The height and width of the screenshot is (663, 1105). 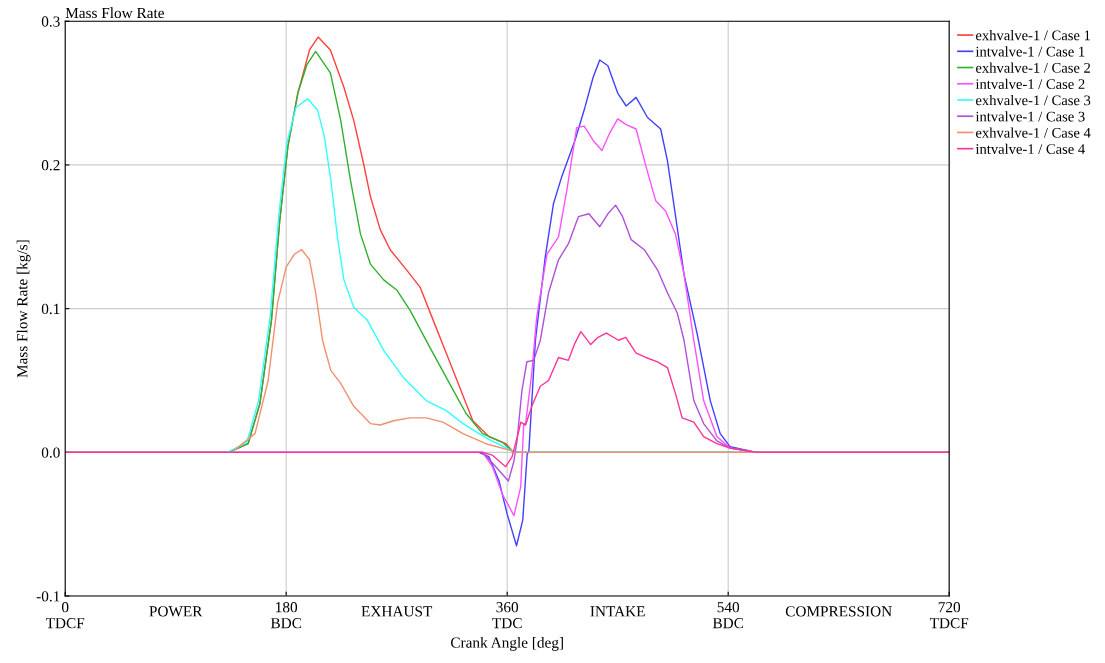 What do you see at coordinates (50, 165) in the screenshot?
I see `y-tick-label: 0.2` at bounding box center [50, 165].